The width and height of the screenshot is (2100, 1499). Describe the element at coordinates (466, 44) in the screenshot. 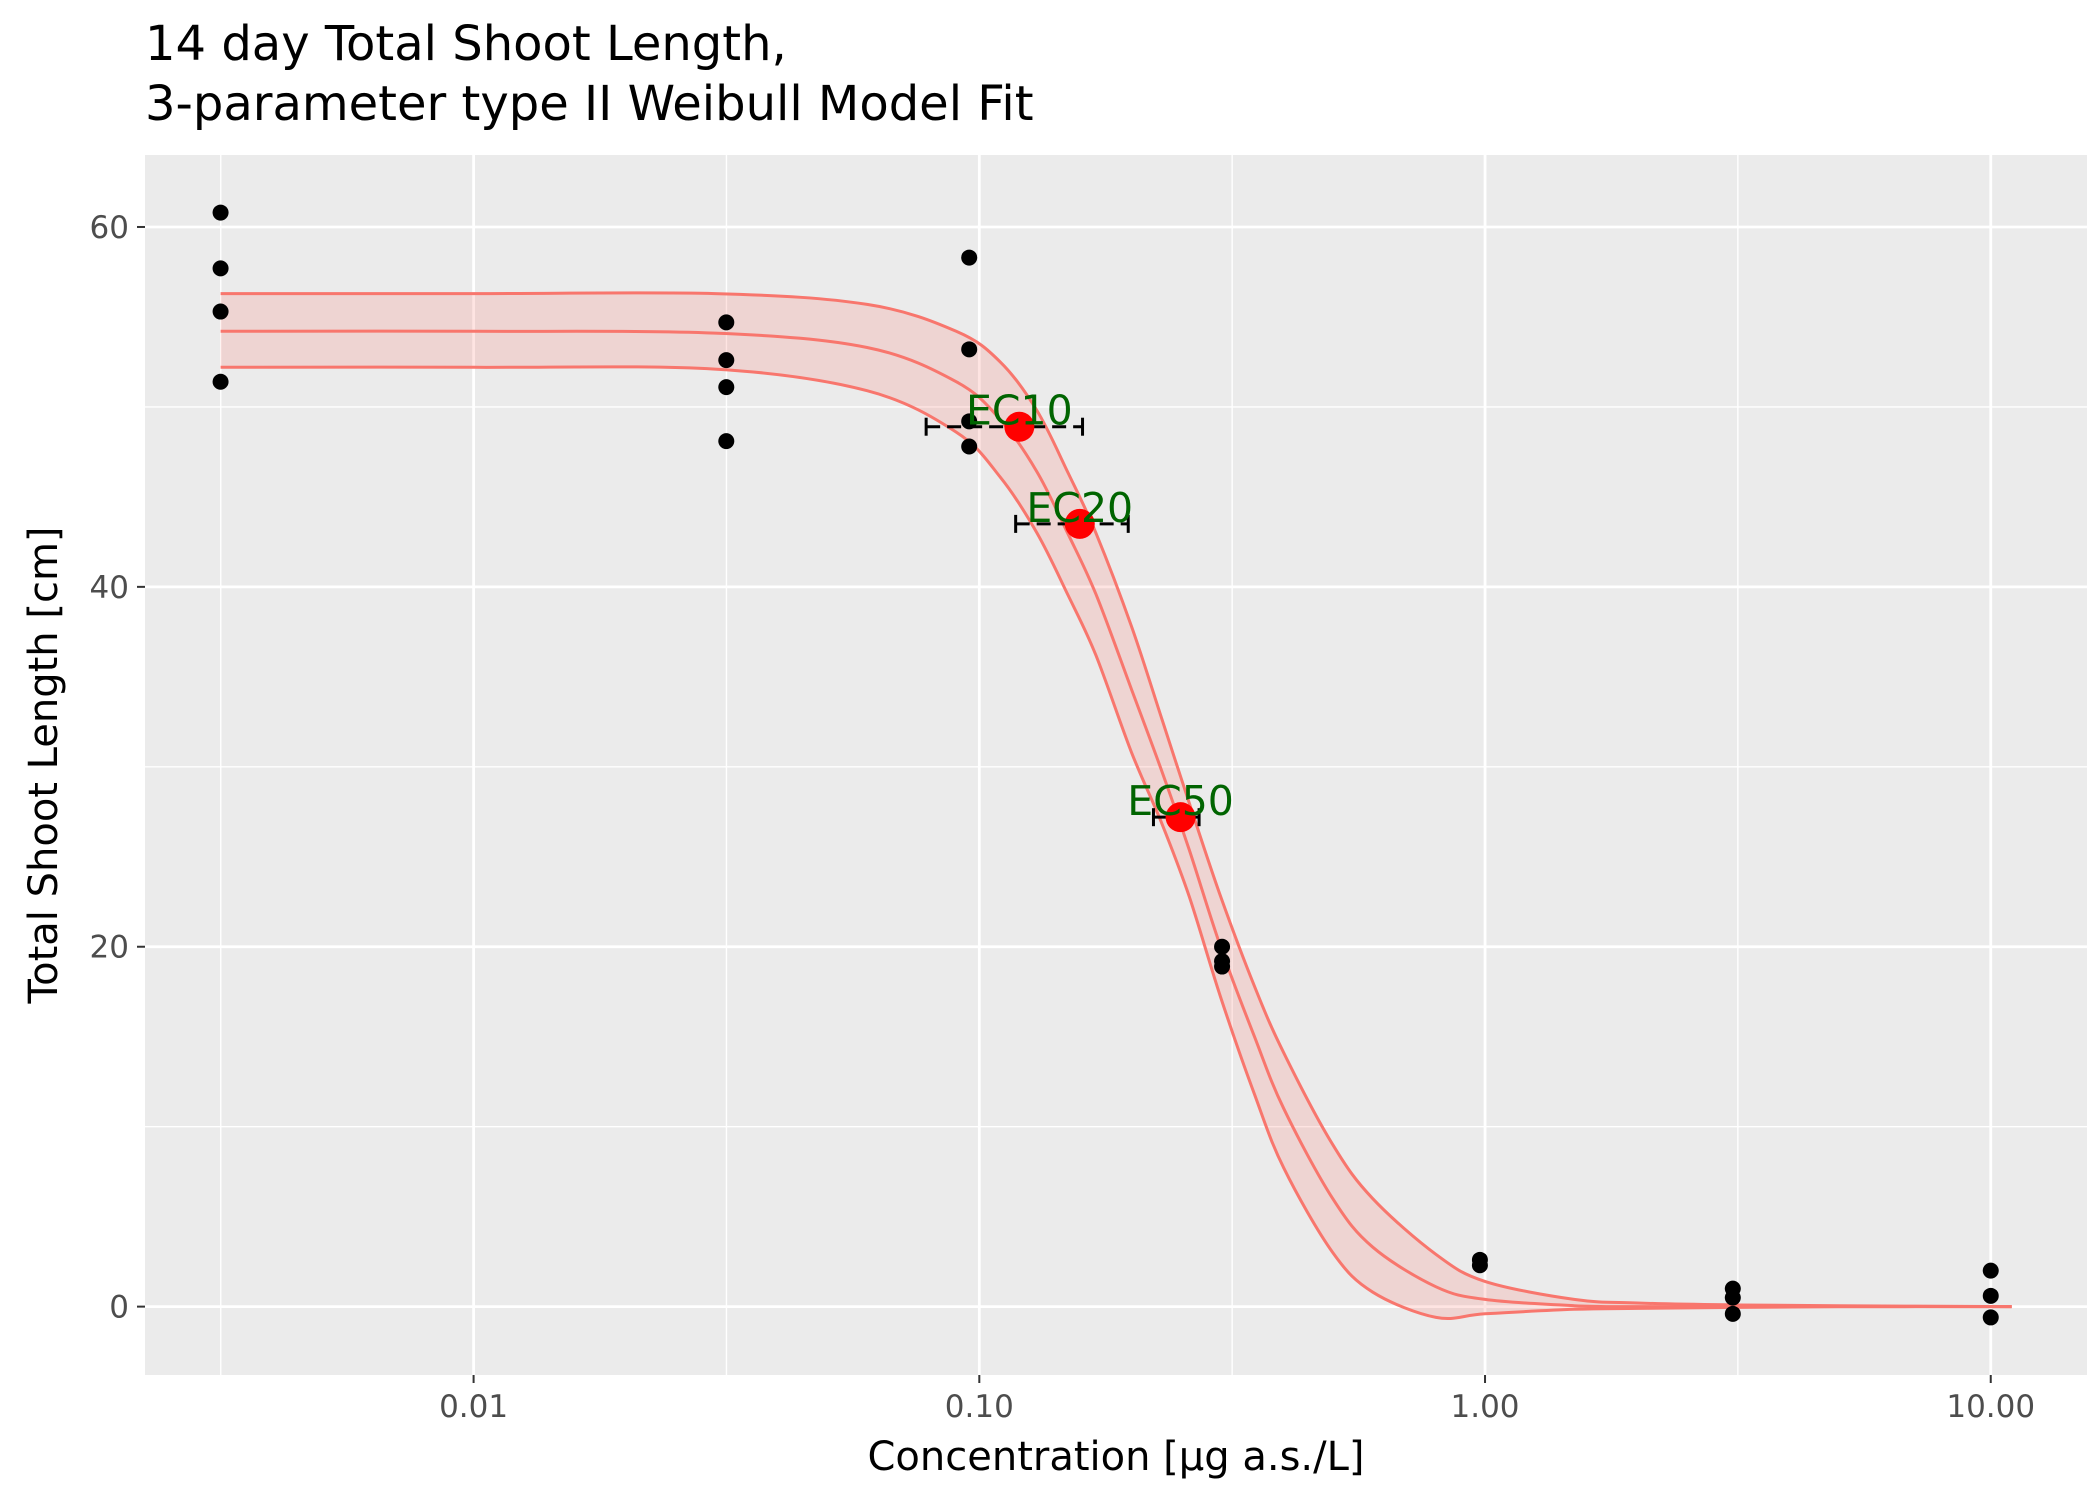

I see `chart-title: 14 day Total Shoot Length,` at that location.